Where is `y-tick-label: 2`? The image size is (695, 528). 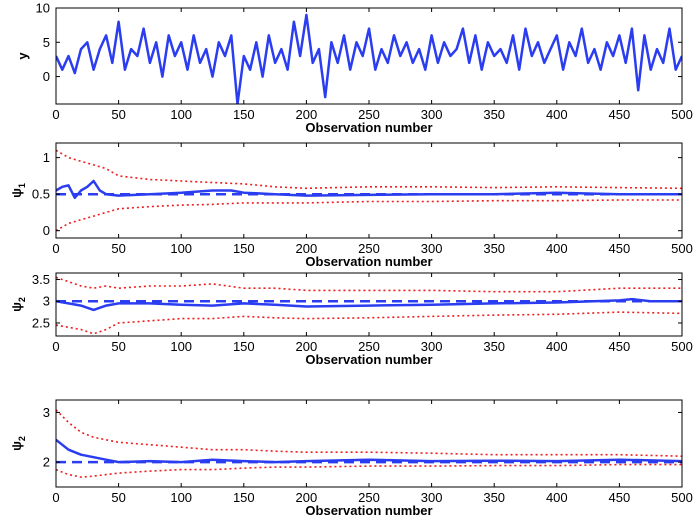
y-tick-label: 2 is located at coordinates (46, 462).